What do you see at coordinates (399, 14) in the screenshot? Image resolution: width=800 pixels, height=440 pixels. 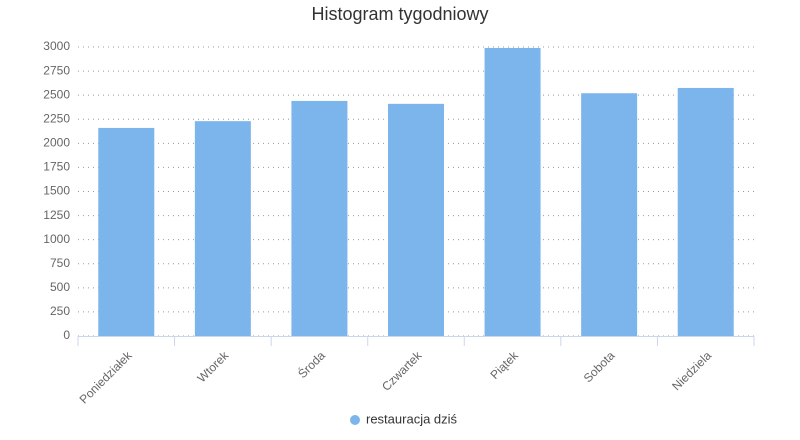 I see `chart-title: Histogram tygodniowy` at bounding box center [399, 14].